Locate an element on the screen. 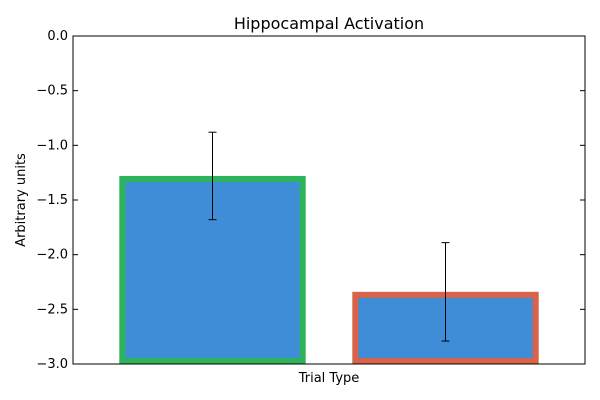 The width and height of the screenshot is (600, 400). y-tick-label: 0.0 is located at coordinates (57, 36).